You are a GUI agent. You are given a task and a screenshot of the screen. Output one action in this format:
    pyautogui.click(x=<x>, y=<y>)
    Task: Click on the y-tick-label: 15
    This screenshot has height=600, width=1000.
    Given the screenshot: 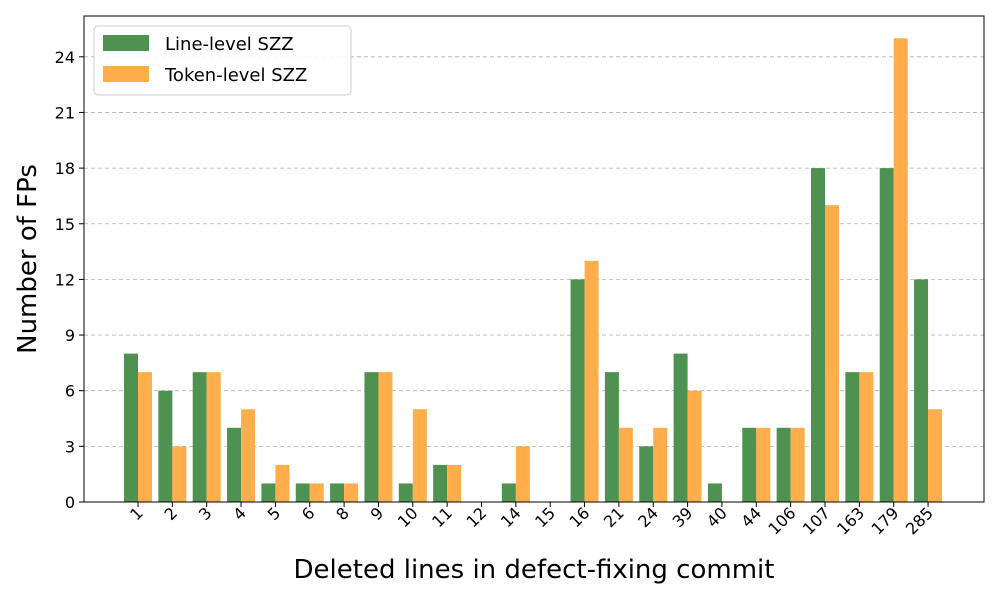 What is the action you would take?
    pyautogui.click(x=65, y=224)
    